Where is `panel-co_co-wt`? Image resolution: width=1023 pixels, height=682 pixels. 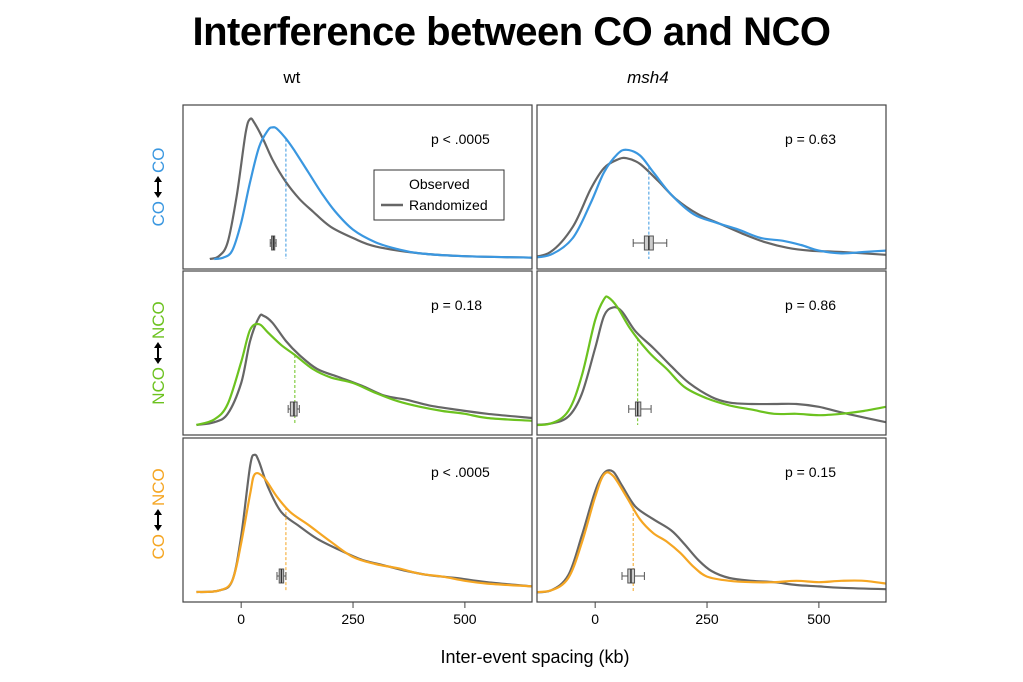
panel-co_co-wt is located at coordinates (370, 189).